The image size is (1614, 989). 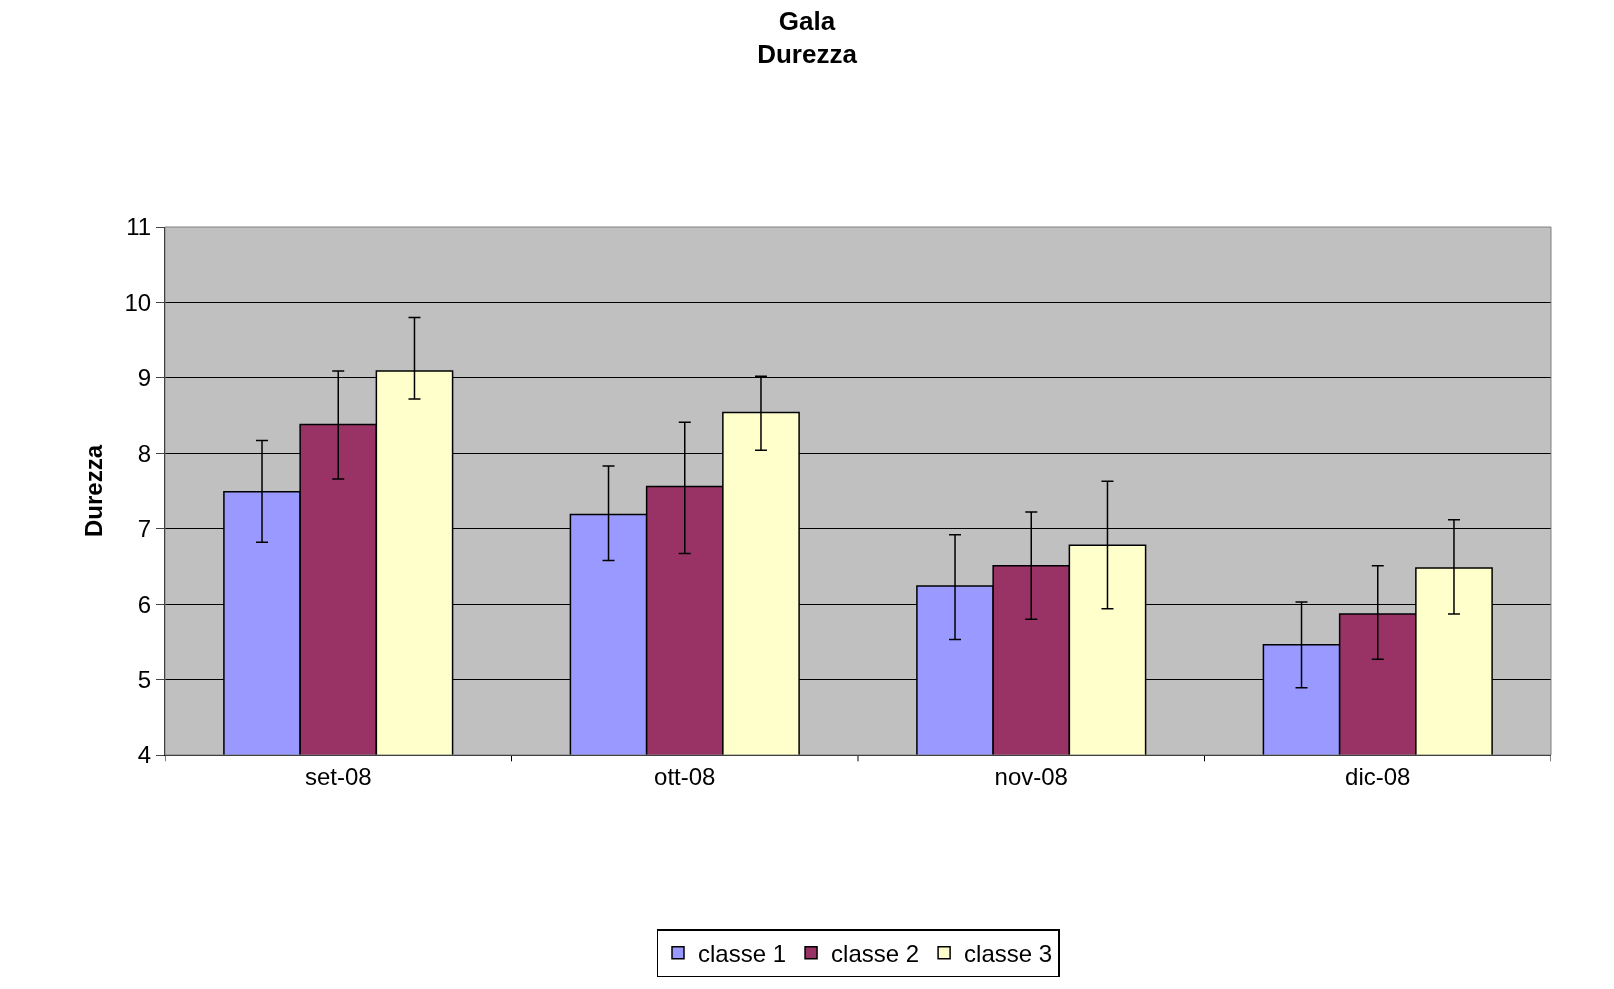 I want to click on x-tick-label: dic-08, so click(x=1378, y=776).